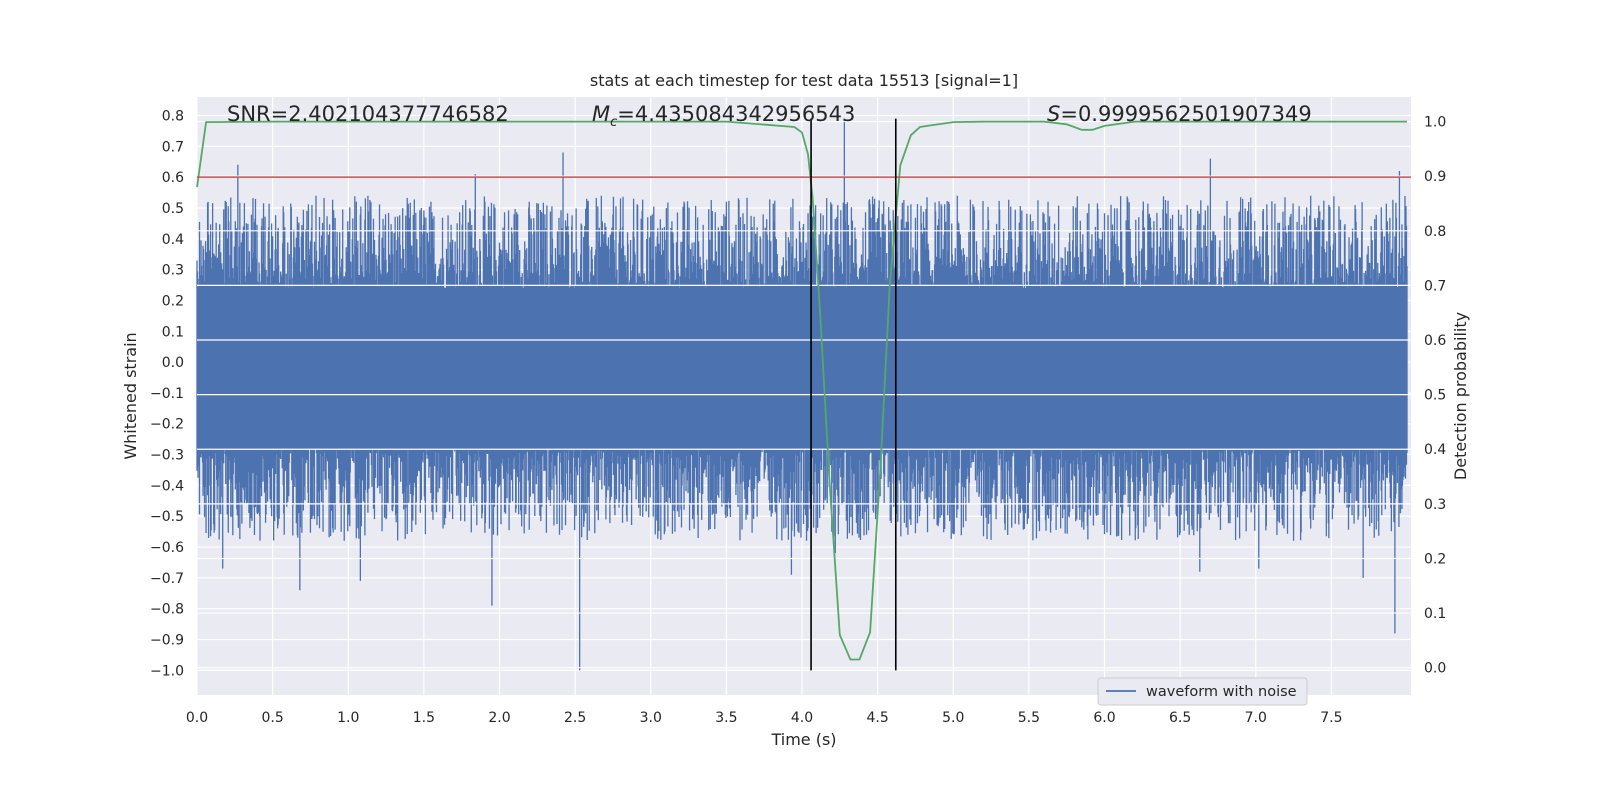 The image size is (1600, 800). What do you see at coordinates (601, 114) in the screenshot?
I see `chirp-mass-symbol: M` at bounding box center [601, 114].